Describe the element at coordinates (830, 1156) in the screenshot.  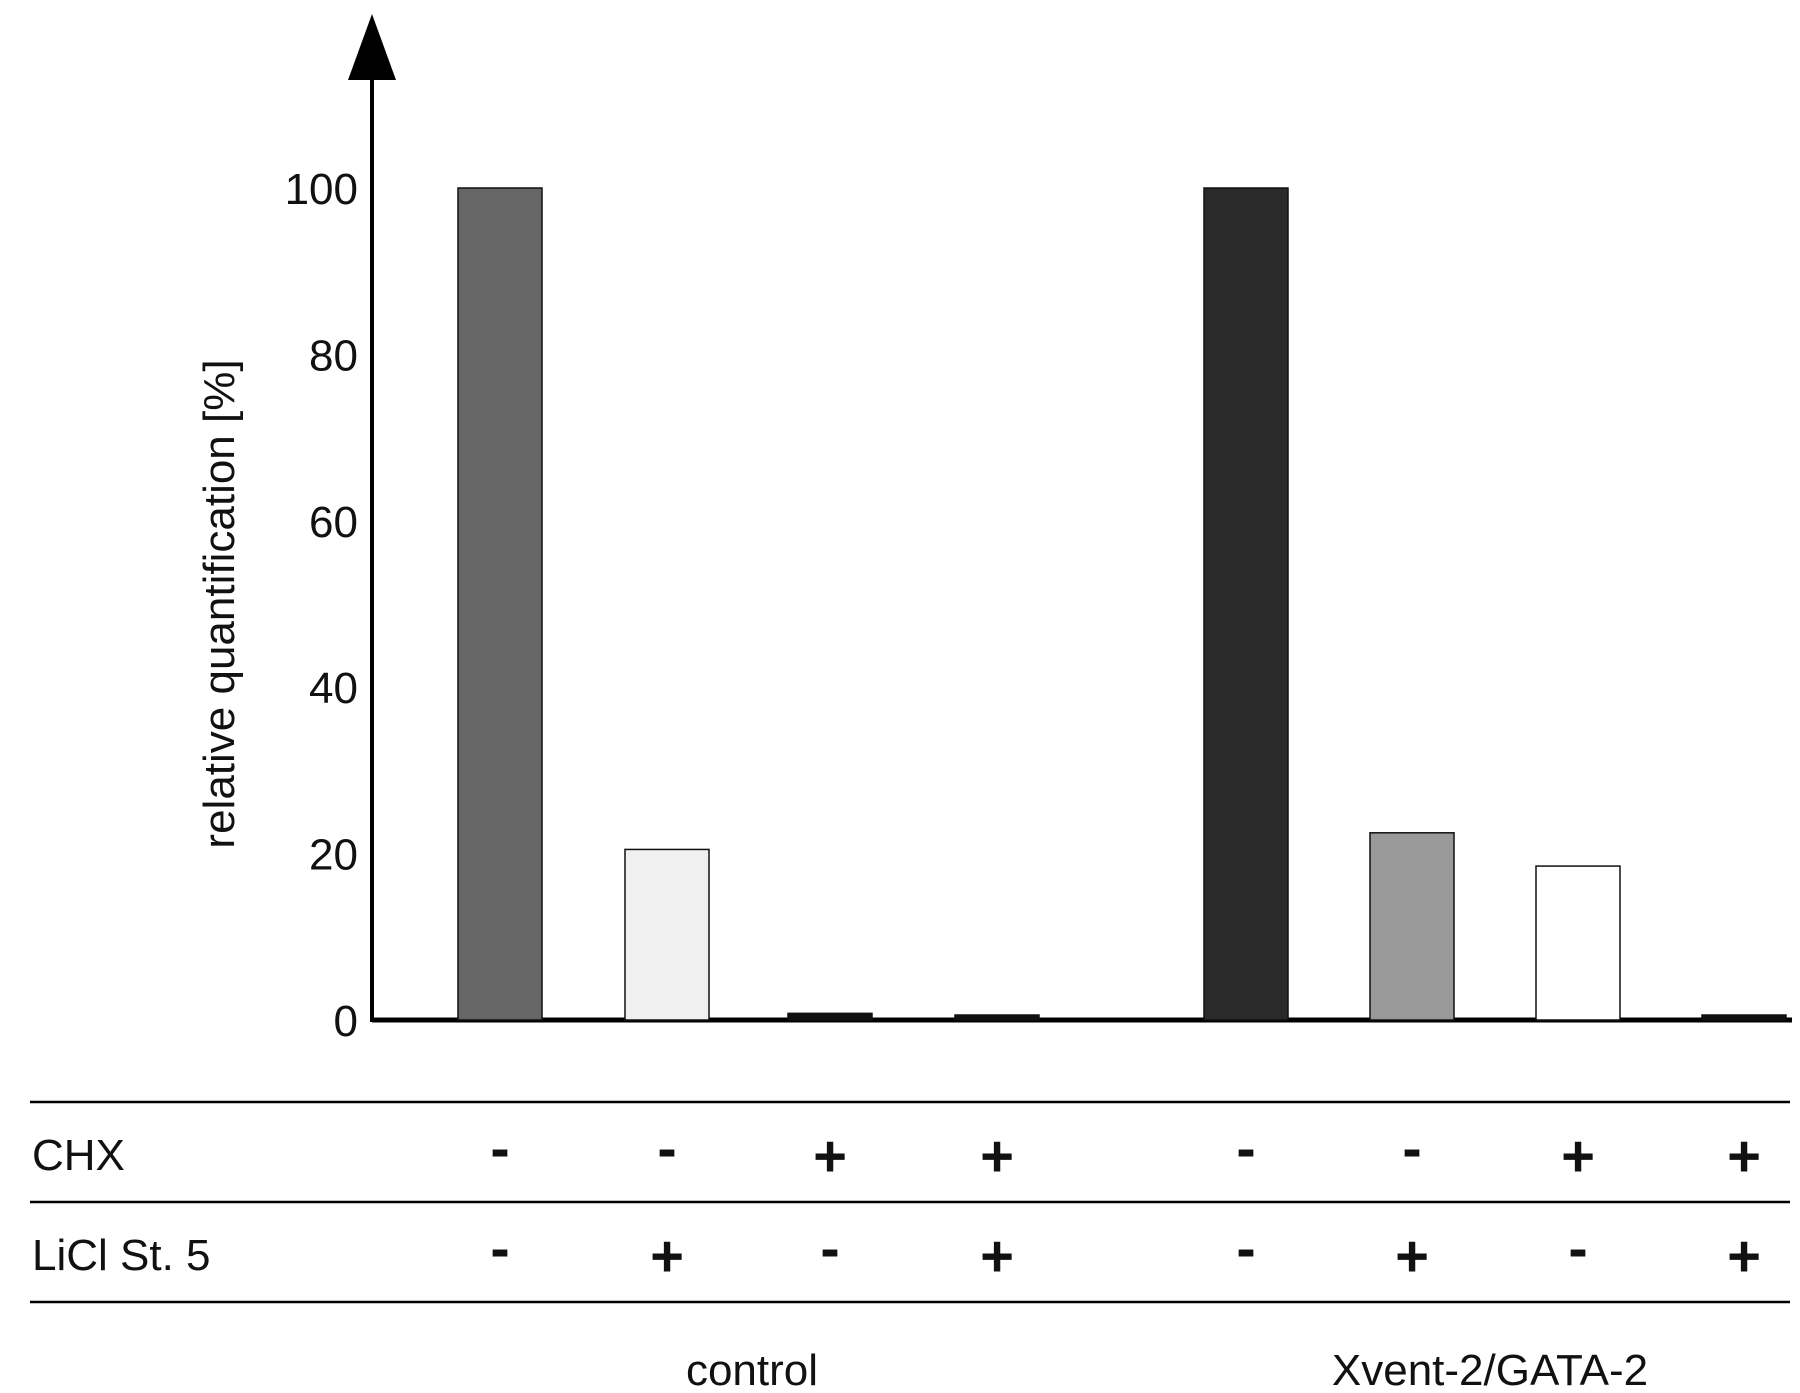
I see `condition-sign-0-2: +` at that location.